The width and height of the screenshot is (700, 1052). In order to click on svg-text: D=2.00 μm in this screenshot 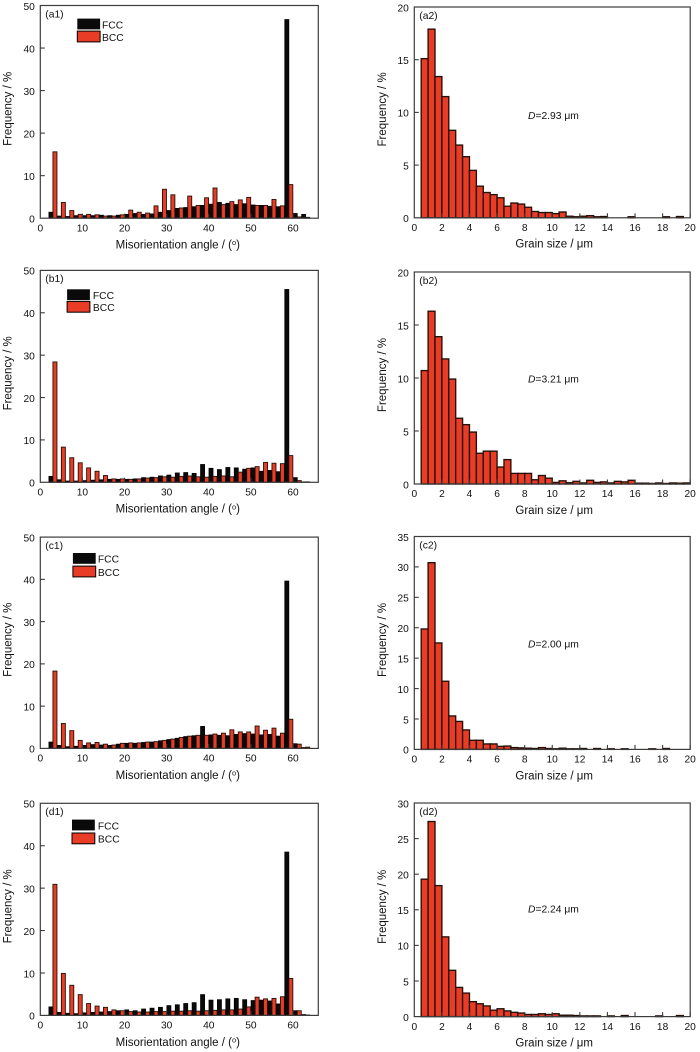, I will do `click(553, 644)`.